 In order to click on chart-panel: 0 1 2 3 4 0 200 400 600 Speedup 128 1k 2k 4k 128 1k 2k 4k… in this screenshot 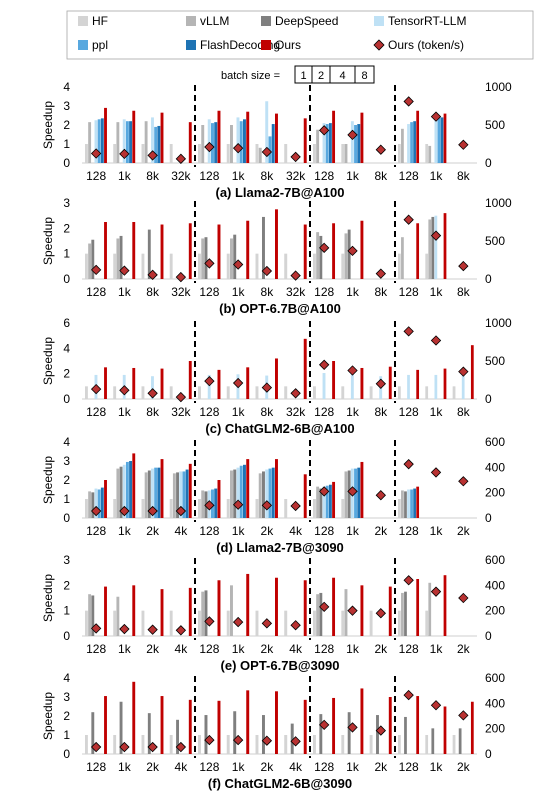, I will do `click(273, 495)`.